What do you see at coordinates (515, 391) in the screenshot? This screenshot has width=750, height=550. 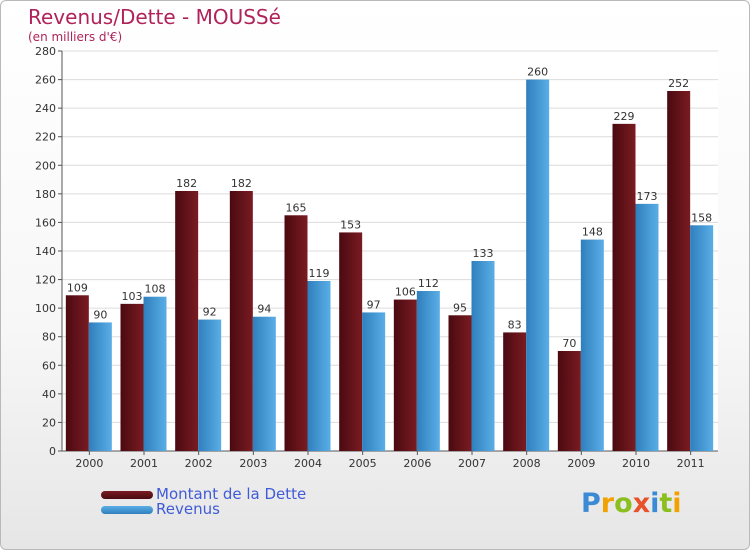 I see `bar-debt-2008` at bounding box center [515, 391].